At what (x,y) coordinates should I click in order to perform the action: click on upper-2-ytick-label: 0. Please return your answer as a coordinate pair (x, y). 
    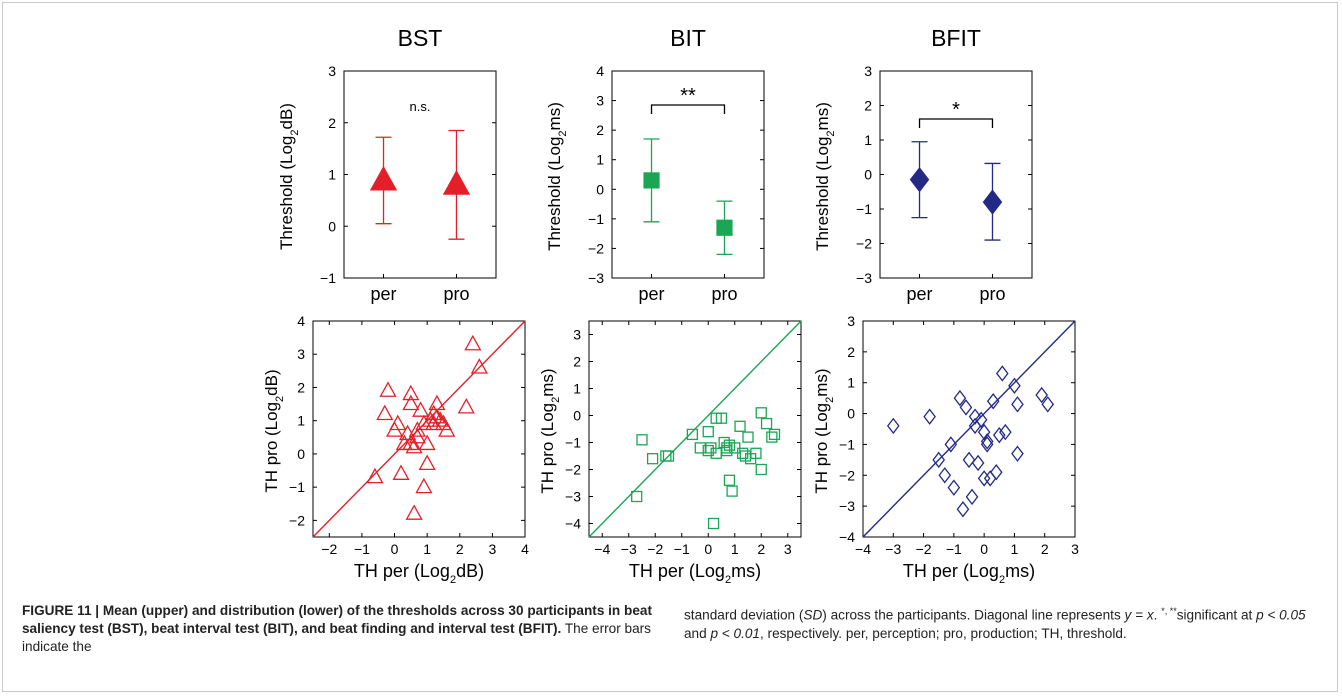
    Looking at the image, I should click on (600, 189).